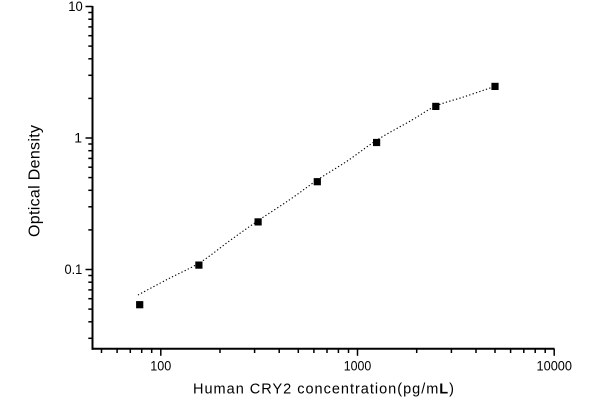  Describe the element at coordinates (323, 390) in the screenshot. I see `svg-text:Human CRY2 concentration(pg/mL: Human CRY2 concentration(pg/mL)` at that location.